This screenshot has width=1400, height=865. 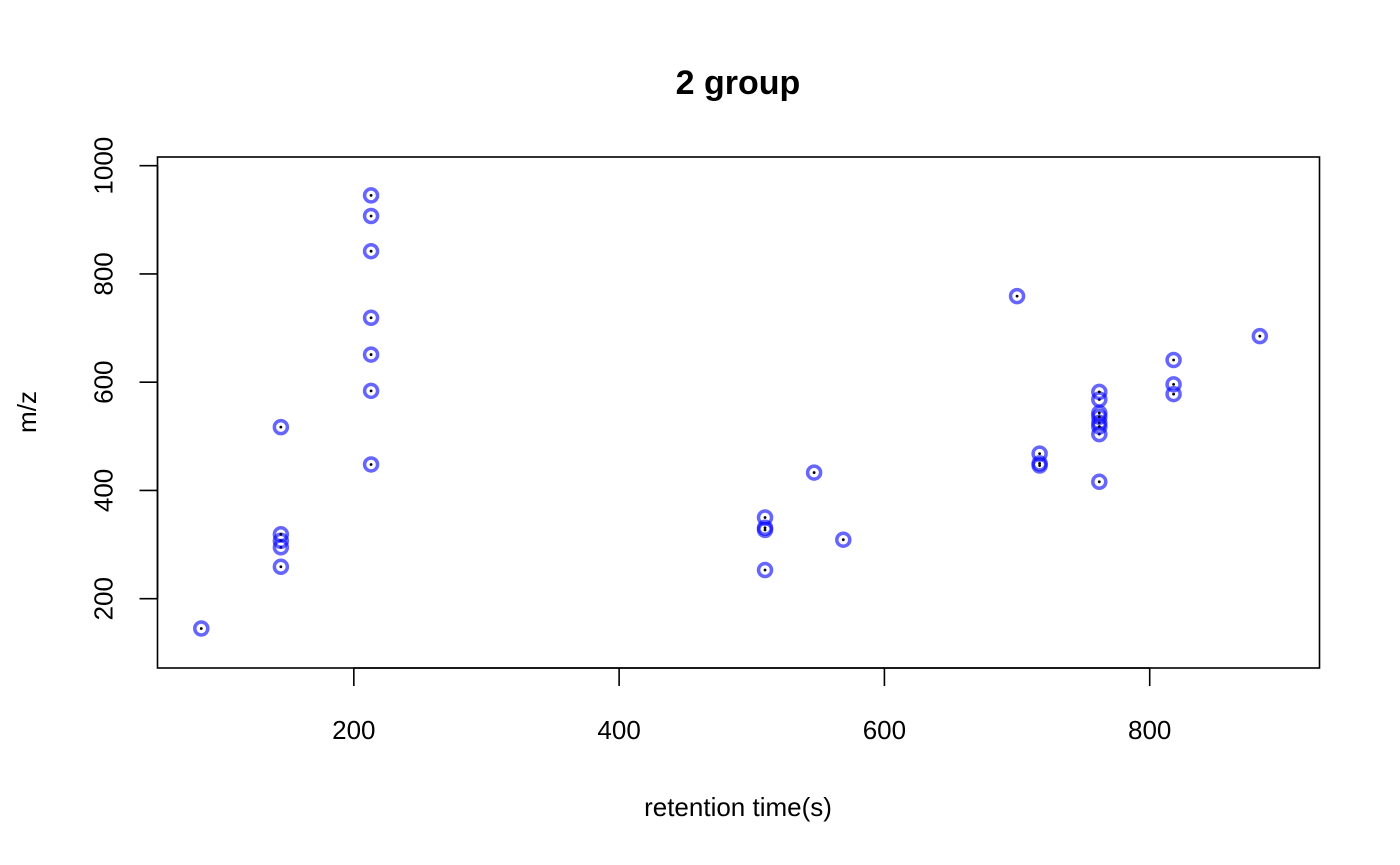 I want to click on x-axis-label: retention time(s), so click(x=738, y=807).